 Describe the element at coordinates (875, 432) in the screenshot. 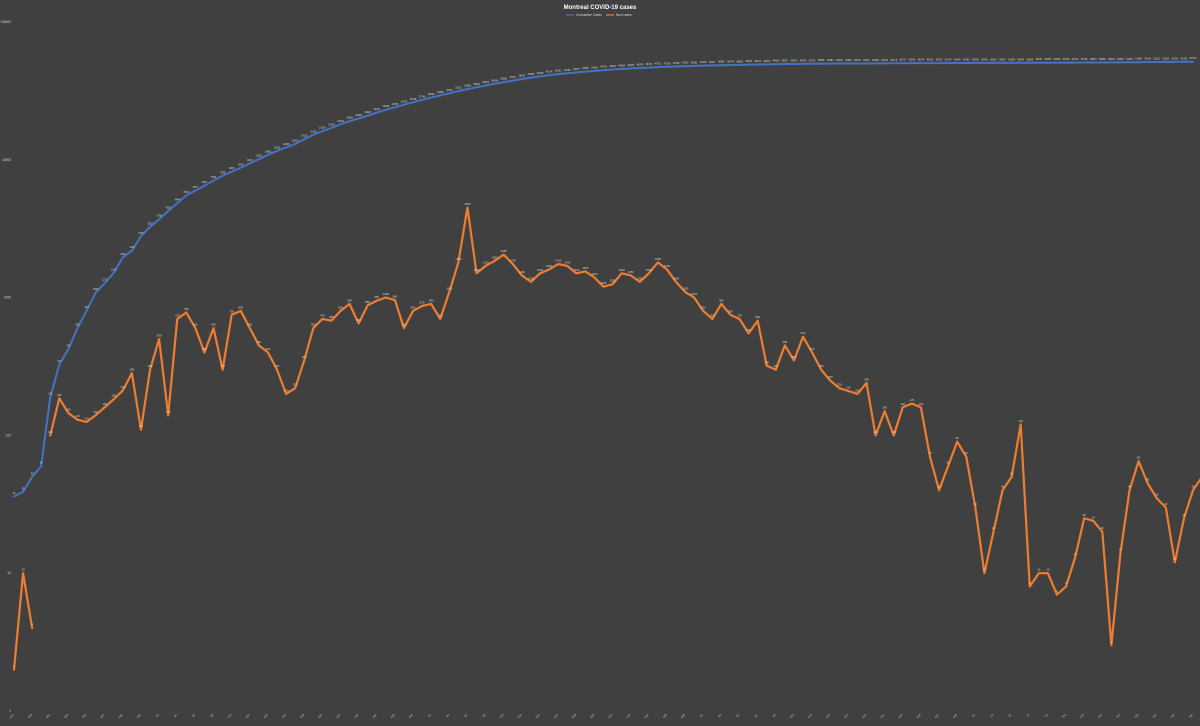

I see `new-cases-data-label: 100` at that location.